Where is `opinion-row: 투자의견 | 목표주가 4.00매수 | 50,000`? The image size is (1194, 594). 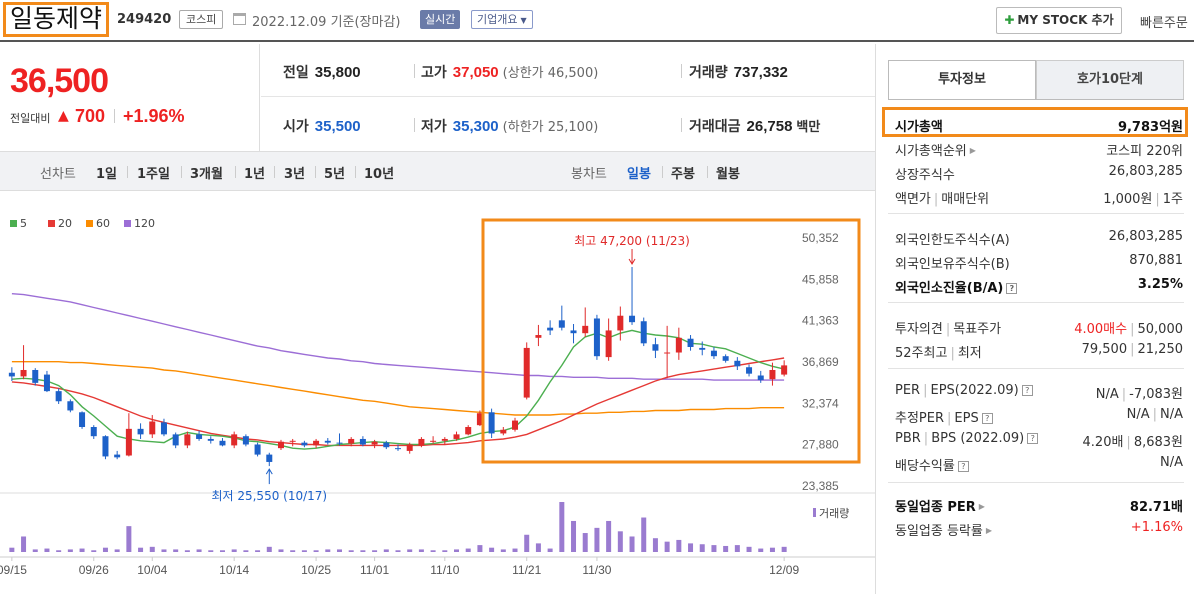
opinion-row: 투자의견 | 목표주가 4.00매수 | 50,000 is located at coordinates (1039, 329).